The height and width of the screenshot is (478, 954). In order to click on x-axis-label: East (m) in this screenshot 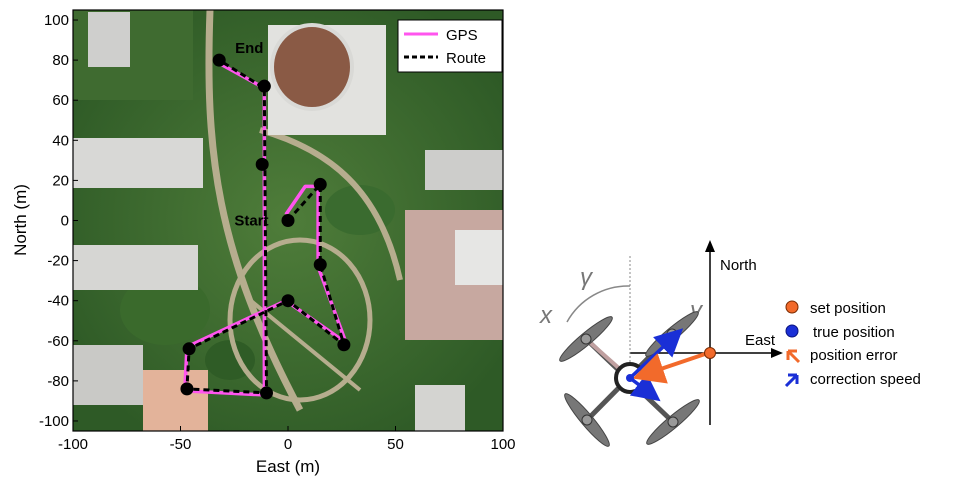, I will do `click(288, 466)`.